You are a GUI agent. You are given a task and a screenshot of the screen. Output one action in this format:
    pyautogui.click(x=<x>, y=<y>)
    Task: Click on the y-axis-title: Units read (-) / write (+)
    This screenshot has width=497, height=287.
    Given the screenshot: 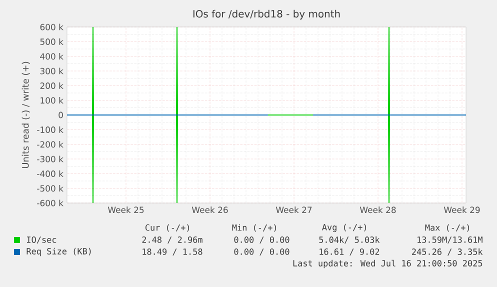 What is the action you would take?
    pyautogui.click(x=26, y=115)
    